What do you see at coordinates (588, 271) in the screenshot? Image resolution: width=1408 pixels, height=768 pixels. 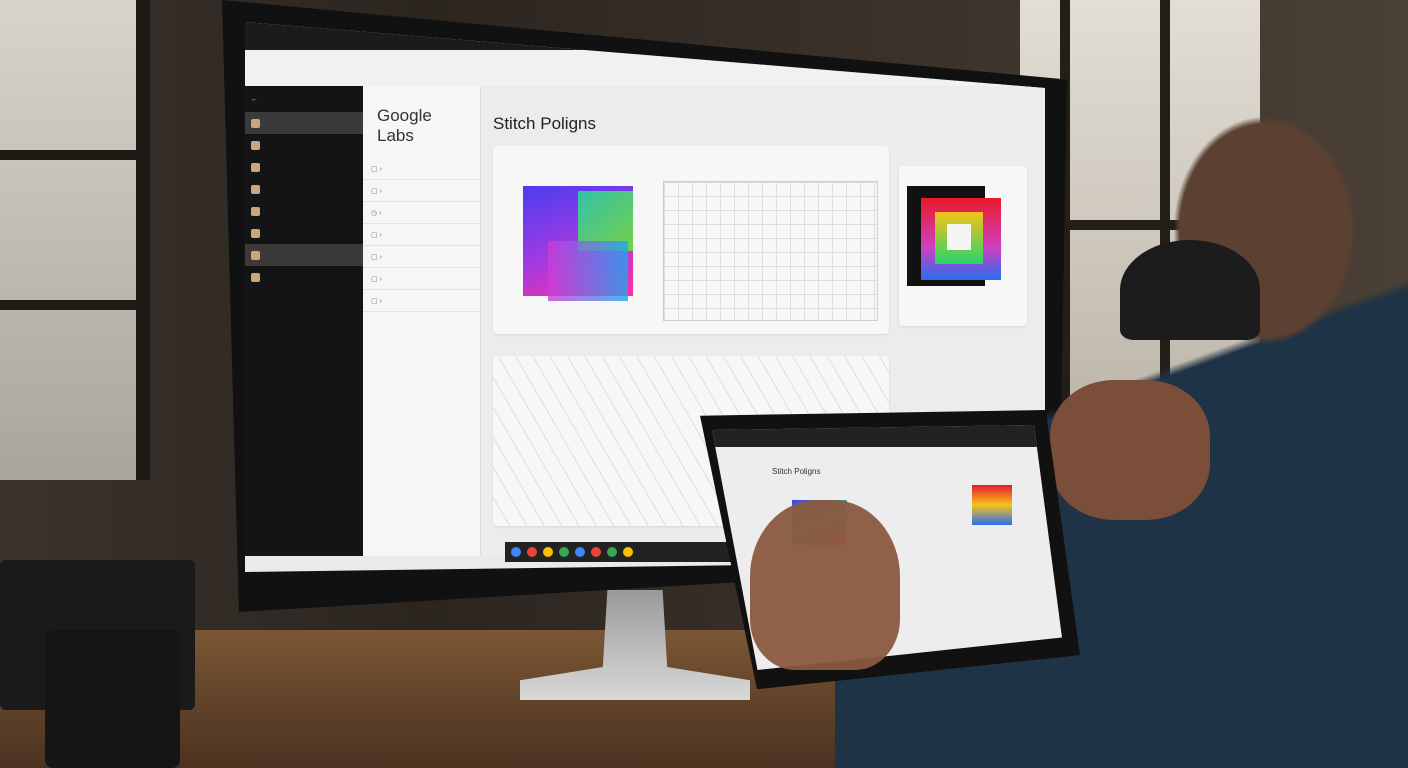 I see `gradient-polygon` at bounding box center [588, 271].